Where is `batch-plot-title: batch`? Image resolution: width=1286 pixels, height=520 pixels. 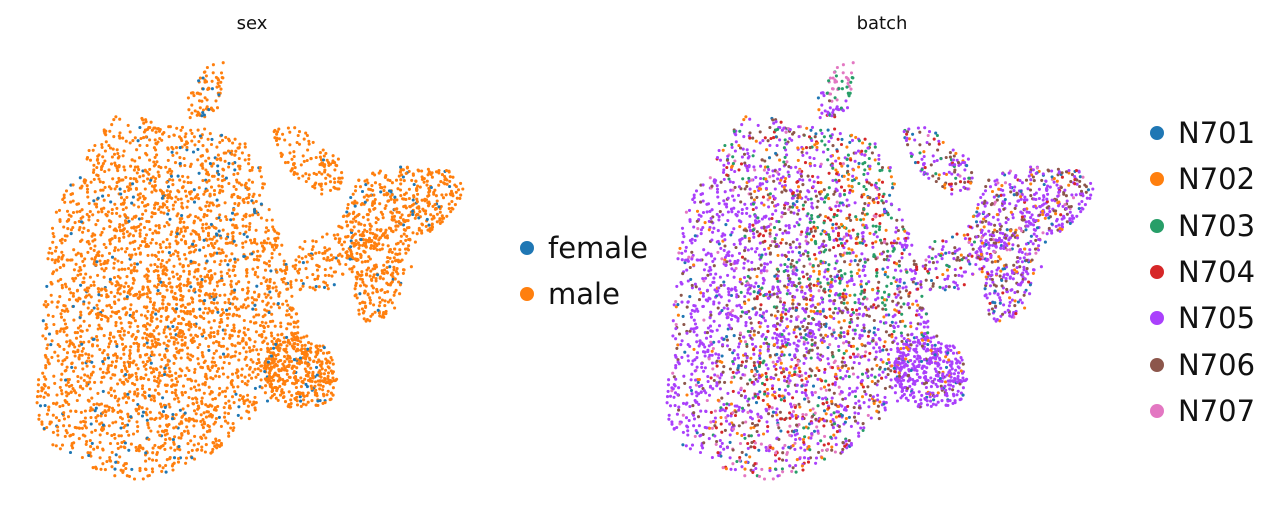 batch-plot-title: batch is located at coordinates (882, 23).